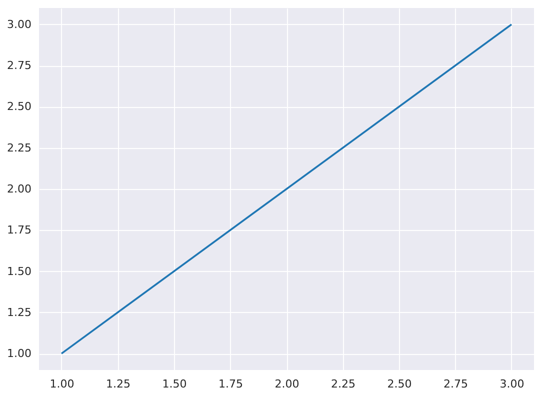 The width and height of the screenshot is (559, 416). I want to click on y-tick-label: 2.50, so click(19, 107).